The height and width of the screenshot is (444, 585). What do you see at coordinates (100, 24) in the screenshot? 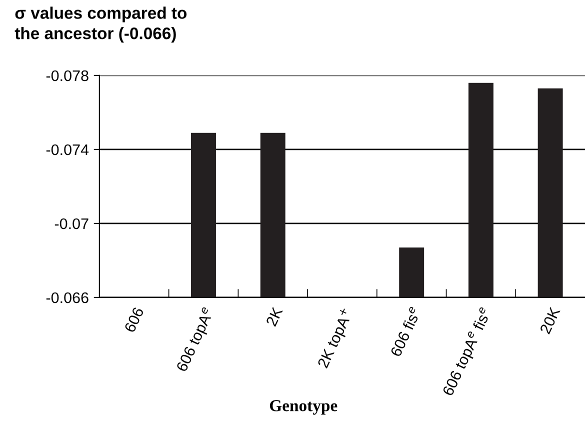
I see `chart-title: σ values compared to the ancestor (-0.066)` at bounding box center [100, 24].